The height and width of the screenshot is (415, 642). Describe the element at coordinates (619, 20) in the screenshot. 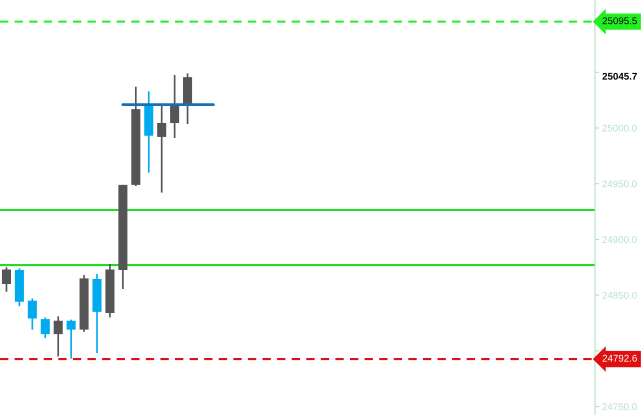

I see `ref-line-label: 25095.5` at that location.